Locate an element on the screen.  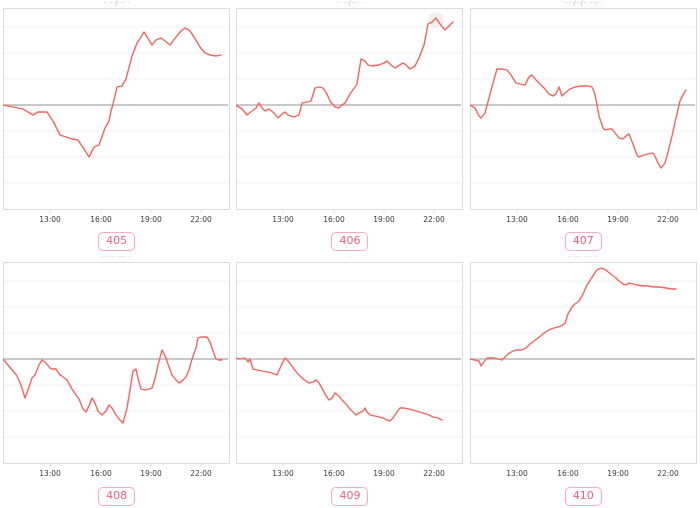
chart-number-badge: 407 is located at coordinates (583, 241).